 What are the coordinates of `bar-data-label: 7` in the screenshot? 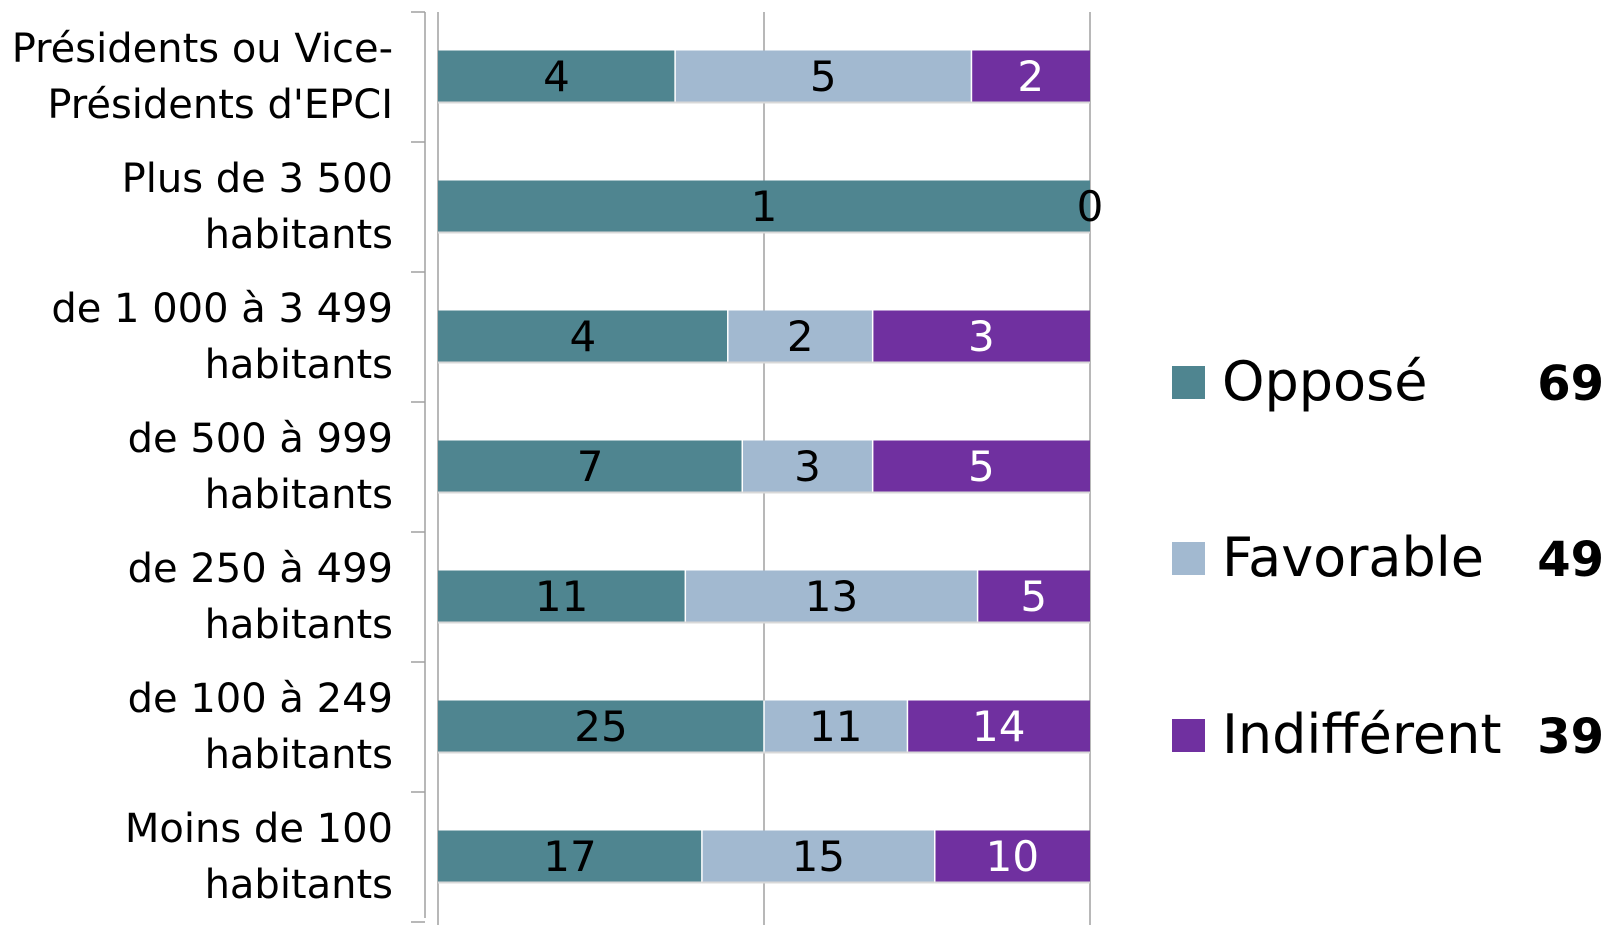 It's located at (590, 466).